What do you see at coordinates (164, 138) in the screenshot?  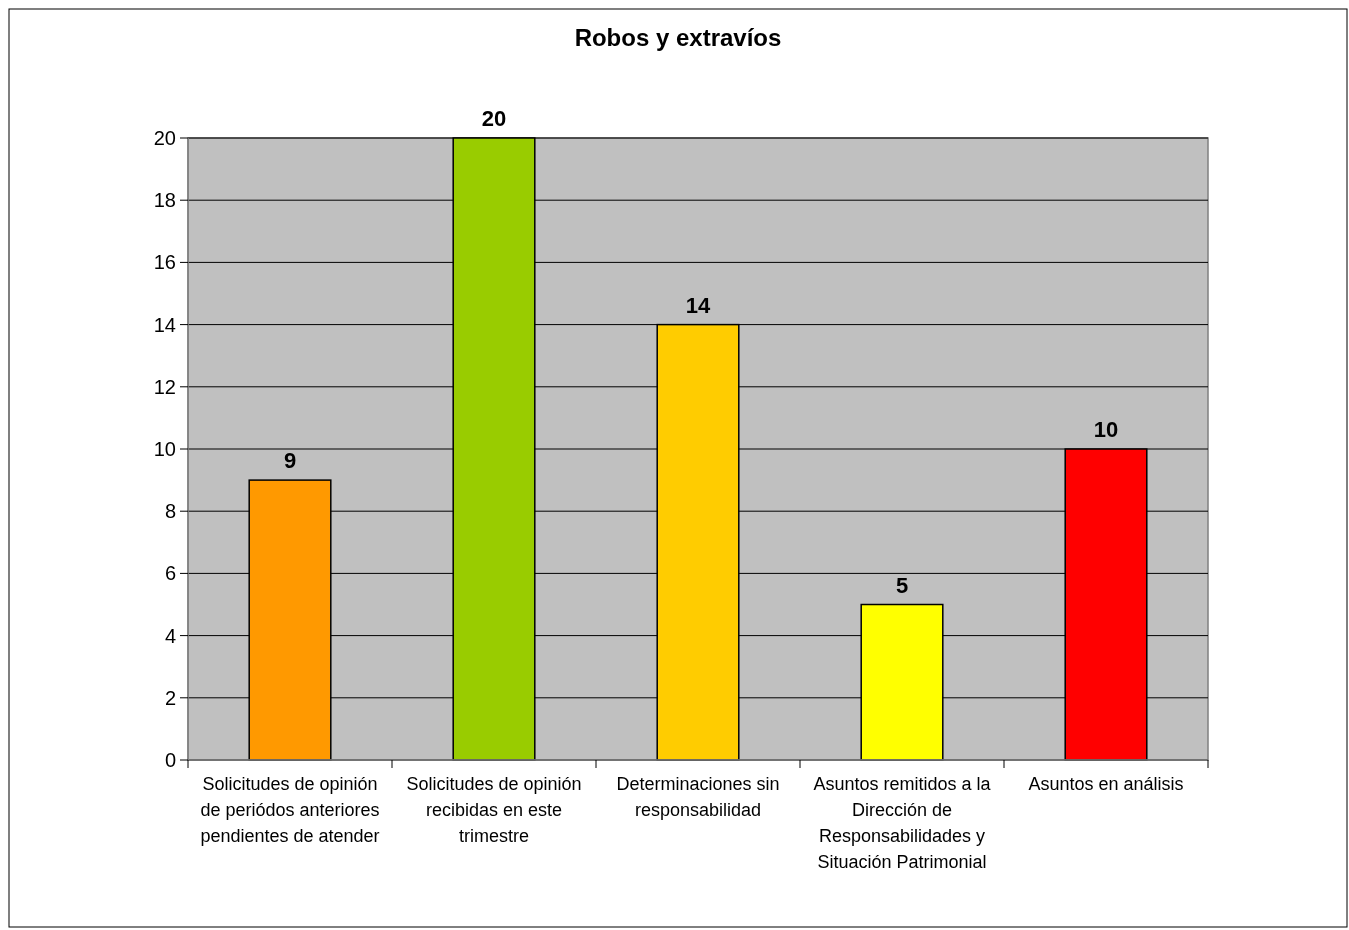 I see `y-tick-label: 20` at bounding box center [164, 138].